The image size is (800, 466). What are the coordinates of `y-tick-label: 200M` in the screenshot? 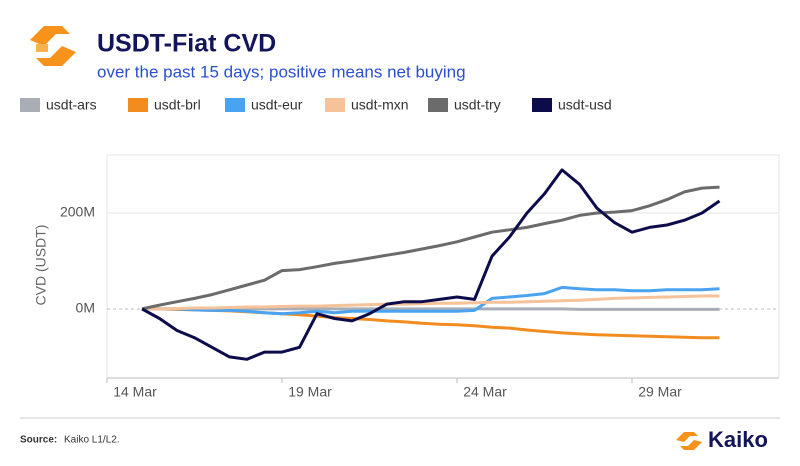 It's located at (77, 212).